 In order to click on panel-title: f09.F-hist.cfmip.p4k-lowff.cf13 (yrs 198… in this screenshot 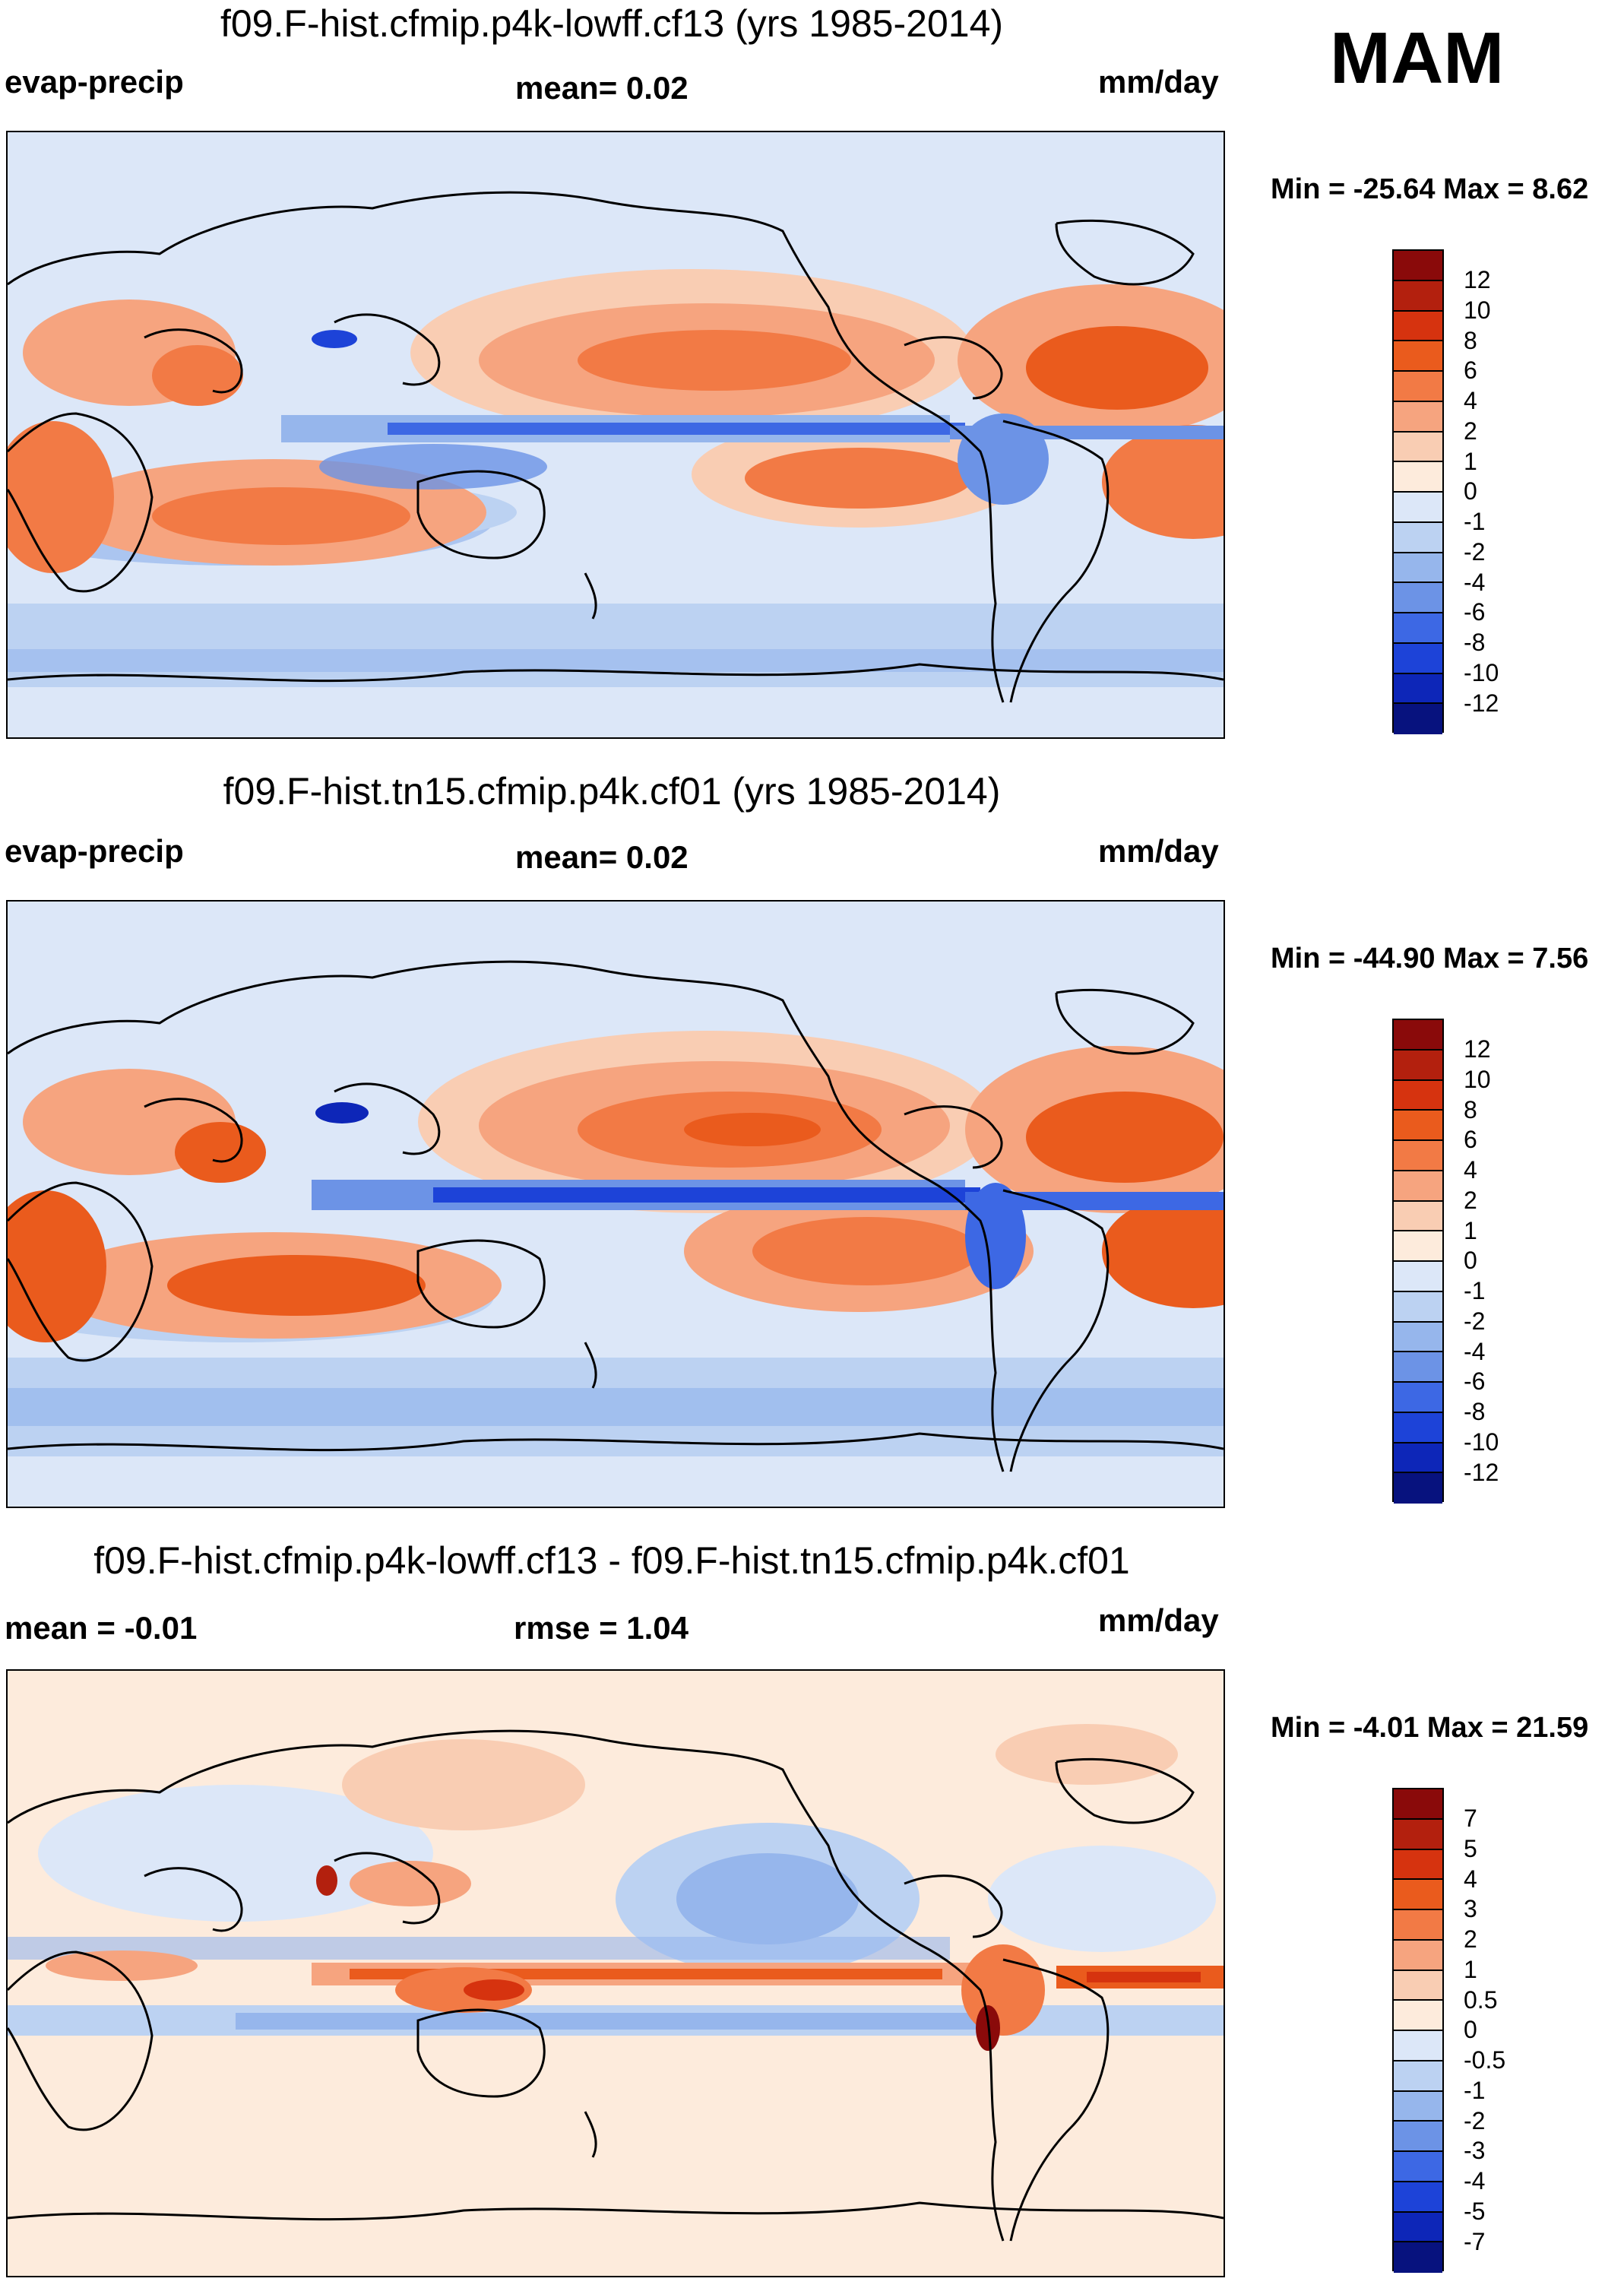, I will do `click(612, 23)`.